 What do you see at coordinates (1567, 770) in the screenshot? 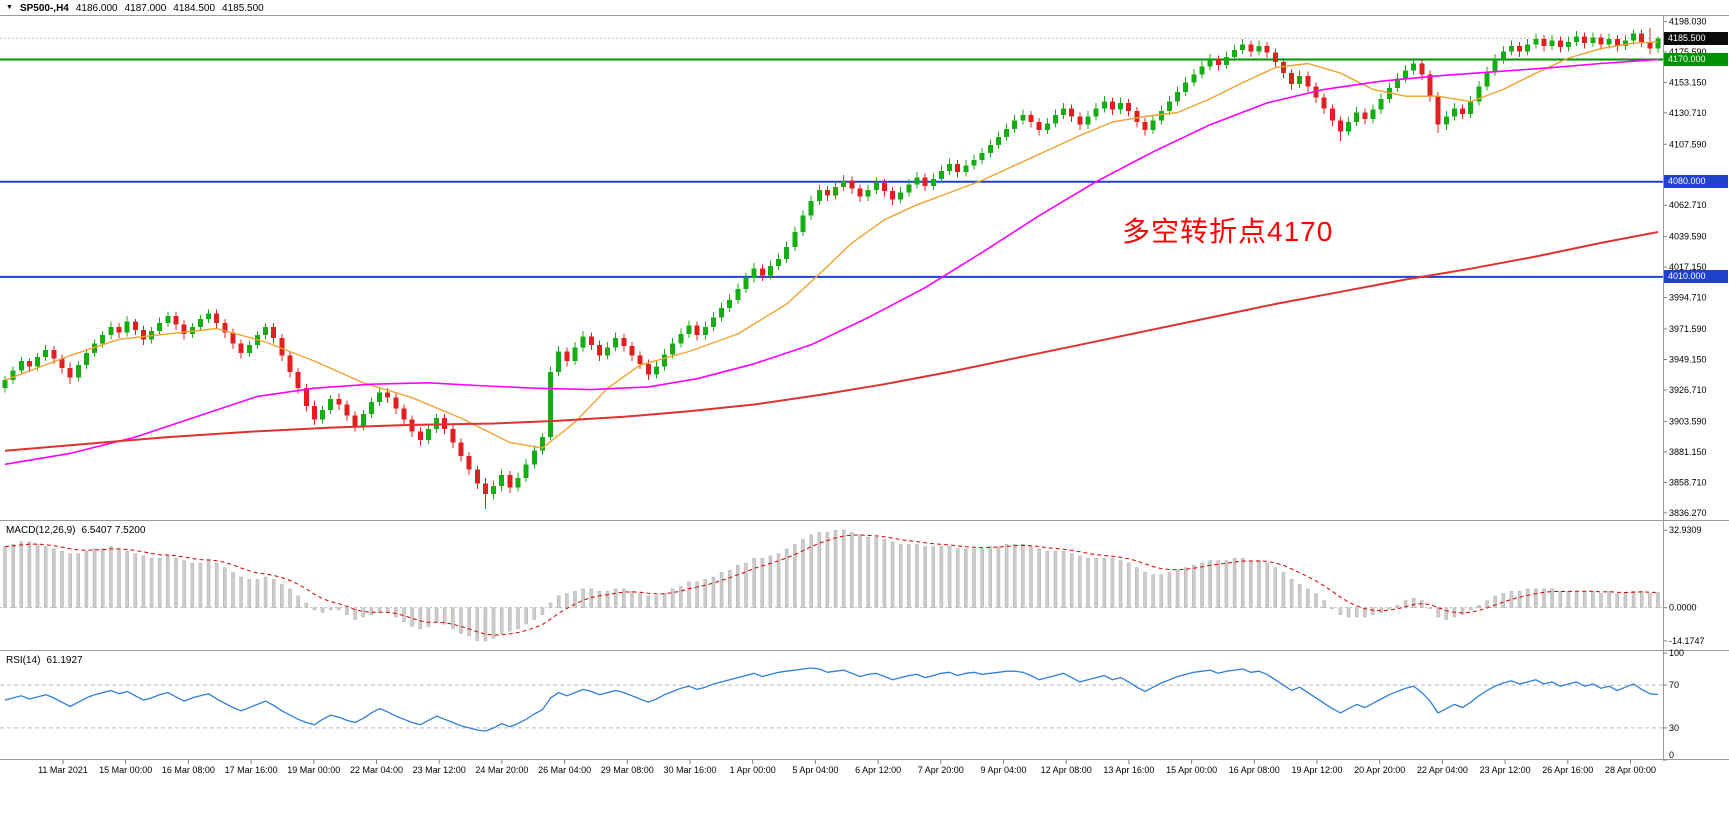
I see `svg-text: 26 Apr 16:00` at bounding box center [1567, 770].